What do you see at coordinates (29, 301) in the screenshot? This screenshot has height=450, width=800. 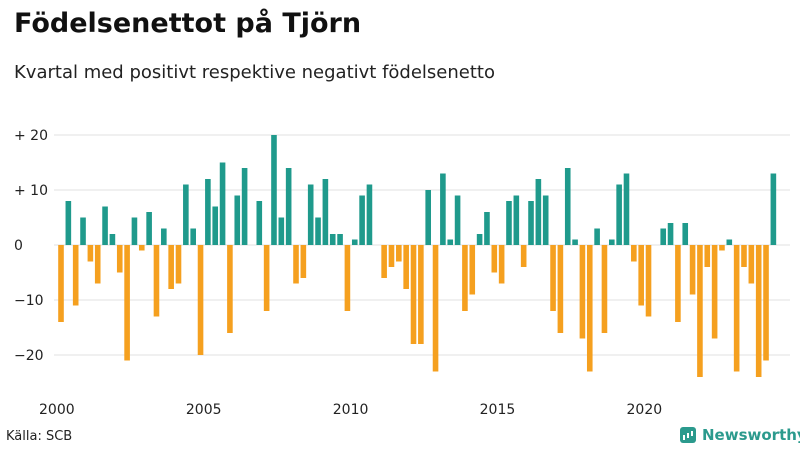 I see `y-tick-label: −10` at bounding box center [29, 301].